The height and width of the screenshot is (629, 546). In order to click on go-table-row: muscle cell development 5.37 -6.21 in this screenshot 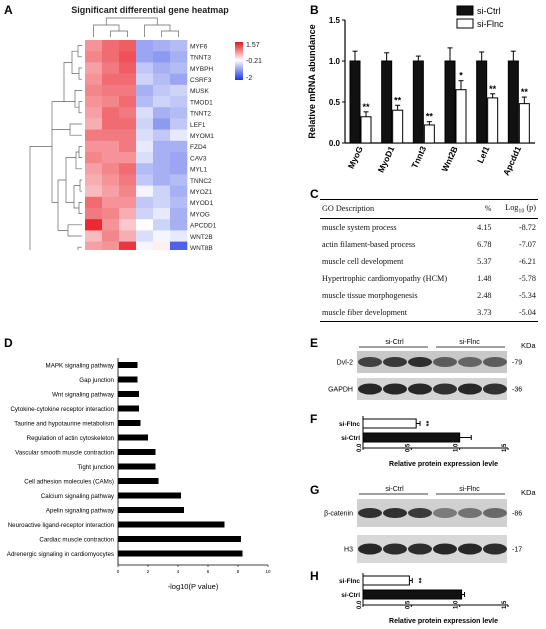, I will do `click(429, 261)`.